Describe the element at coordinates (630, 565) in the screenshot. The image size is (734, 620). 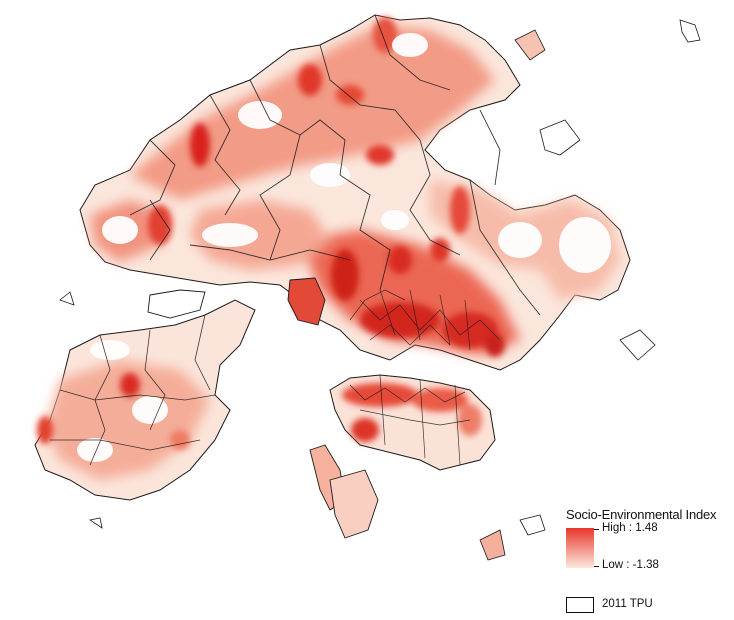
I see `legend-low-label: Low : -1.38` at that location.